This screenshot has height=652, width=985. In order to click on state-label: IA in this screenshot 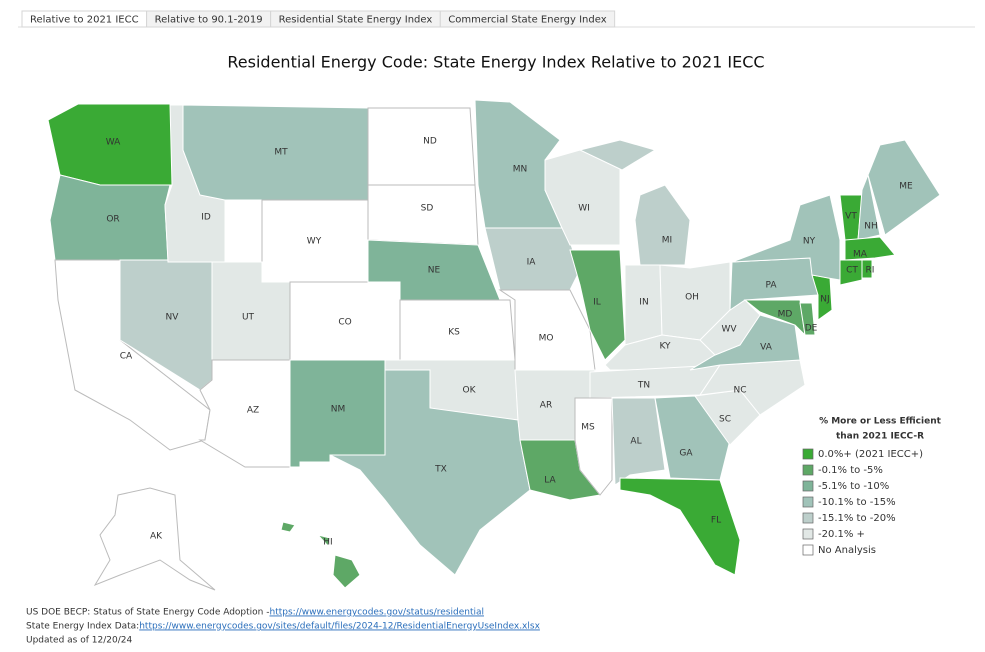, I will do `click(532, 263)`.